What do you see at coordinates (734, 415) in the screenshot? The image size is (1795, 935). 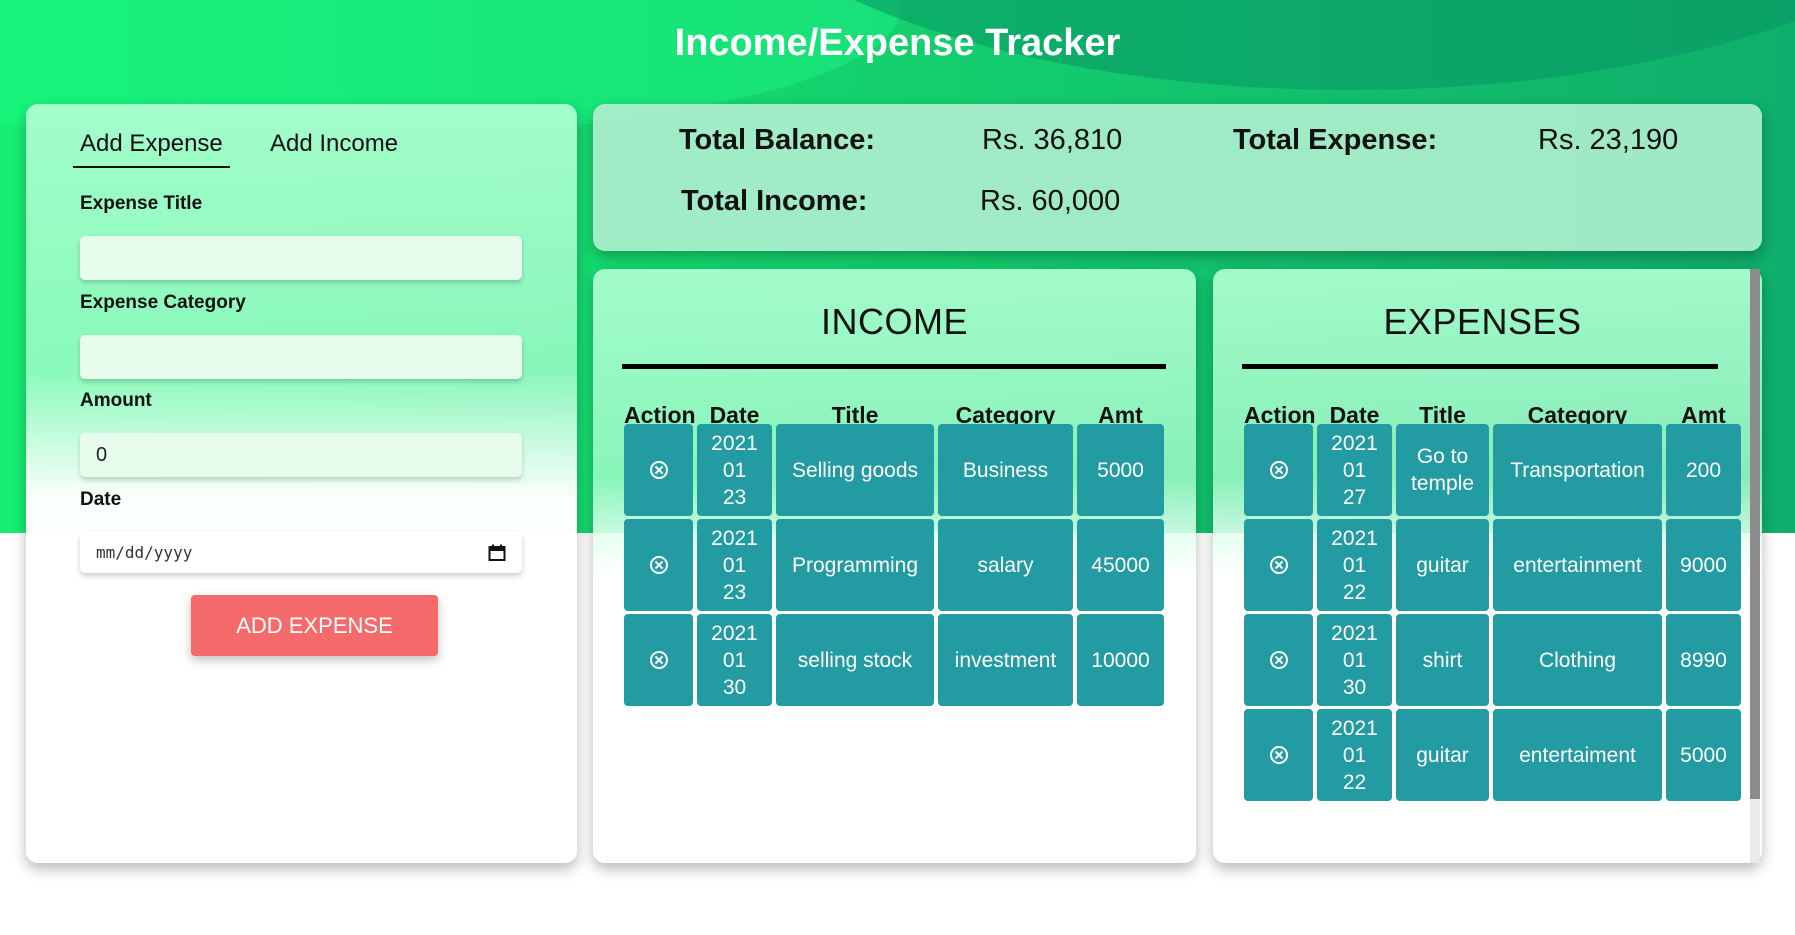 I see `income-col-date: Date` at bounding box center [734, 415].